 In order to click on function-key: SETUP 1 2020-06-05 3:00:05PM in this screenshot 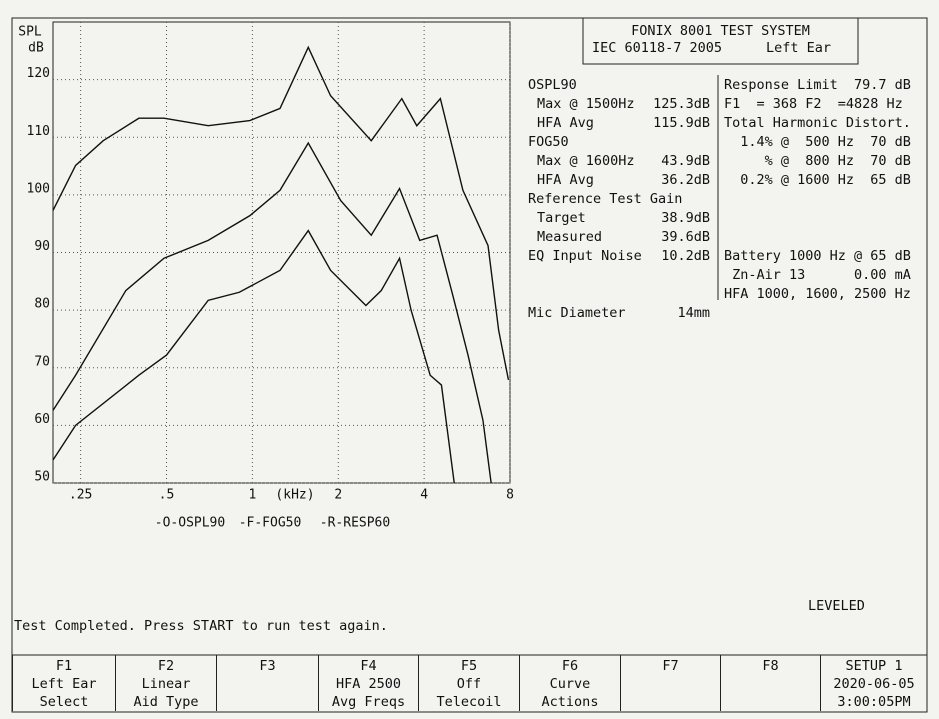, I will do `click(873, 683)`.